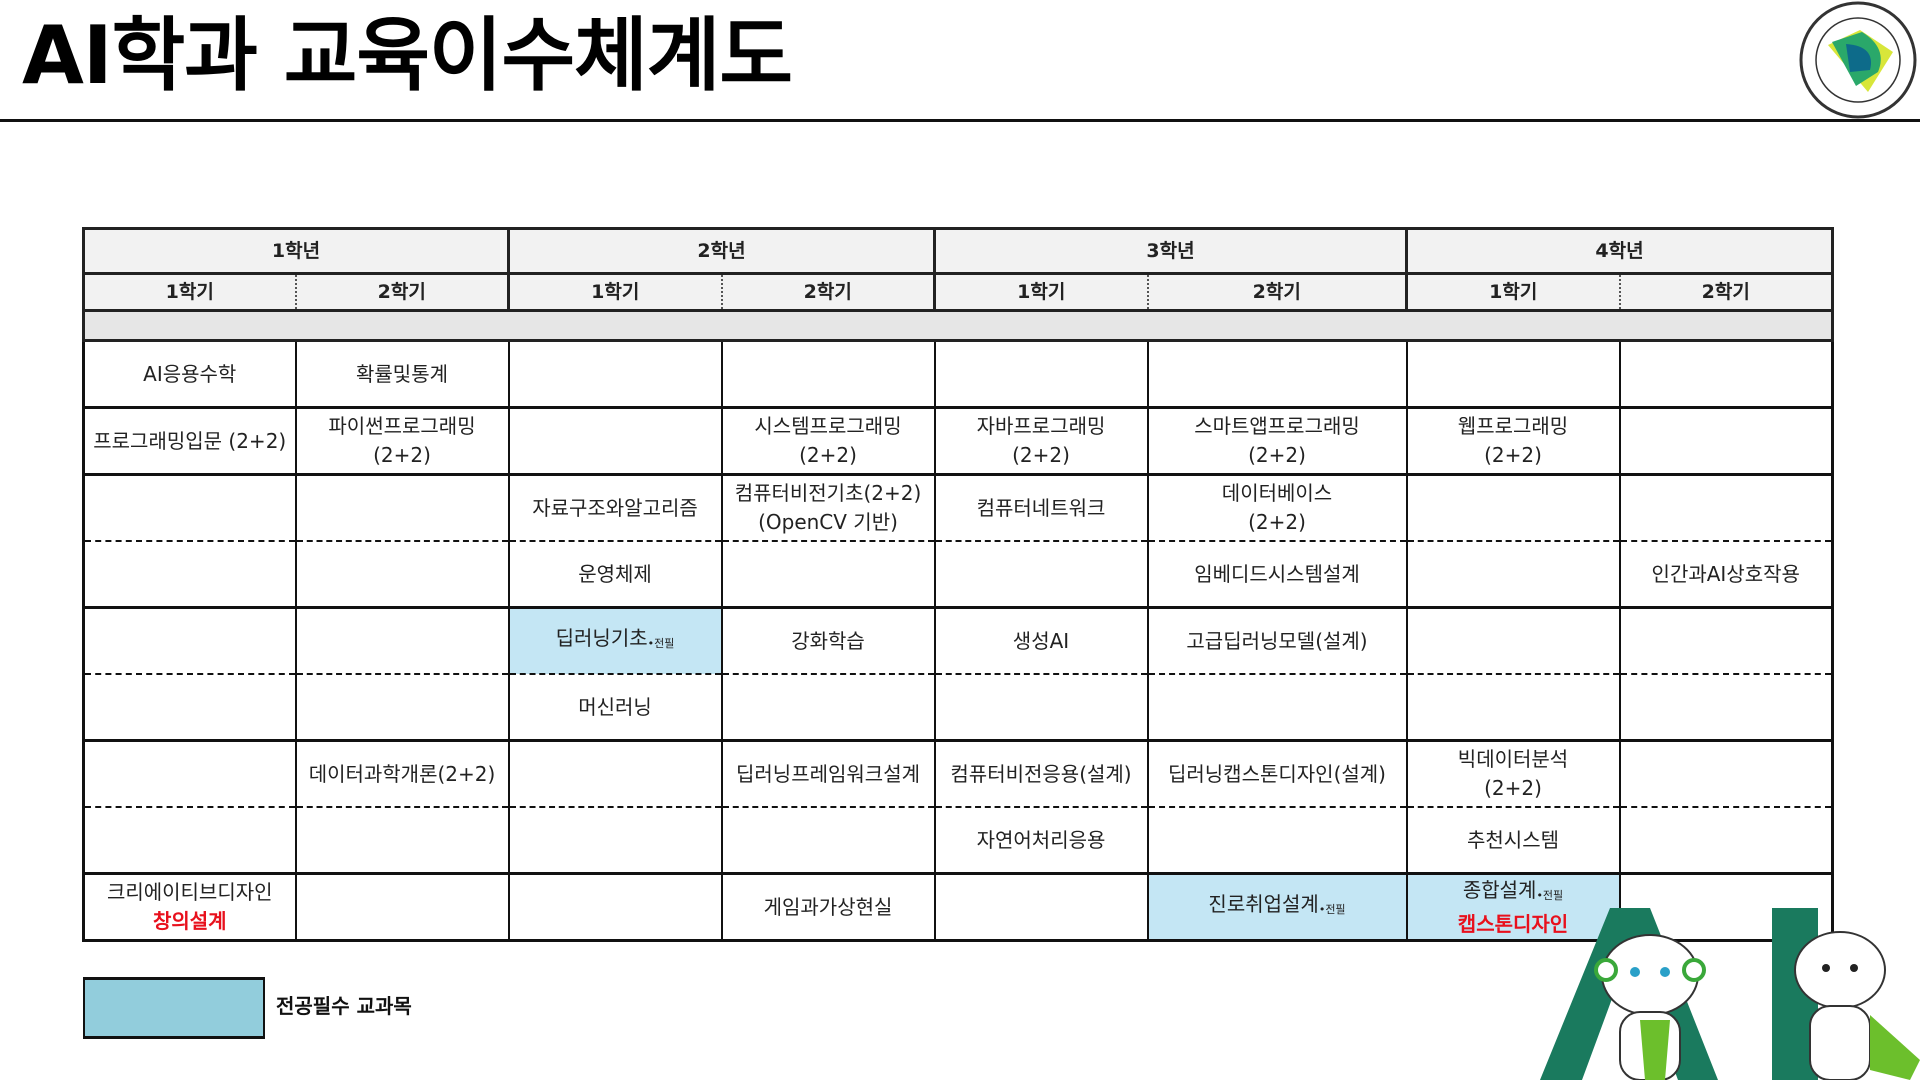  What do you see at coordinates (958, 708) in the screenshot?
I see `course-row: 머신러닝` at bounding box center [958, 708].